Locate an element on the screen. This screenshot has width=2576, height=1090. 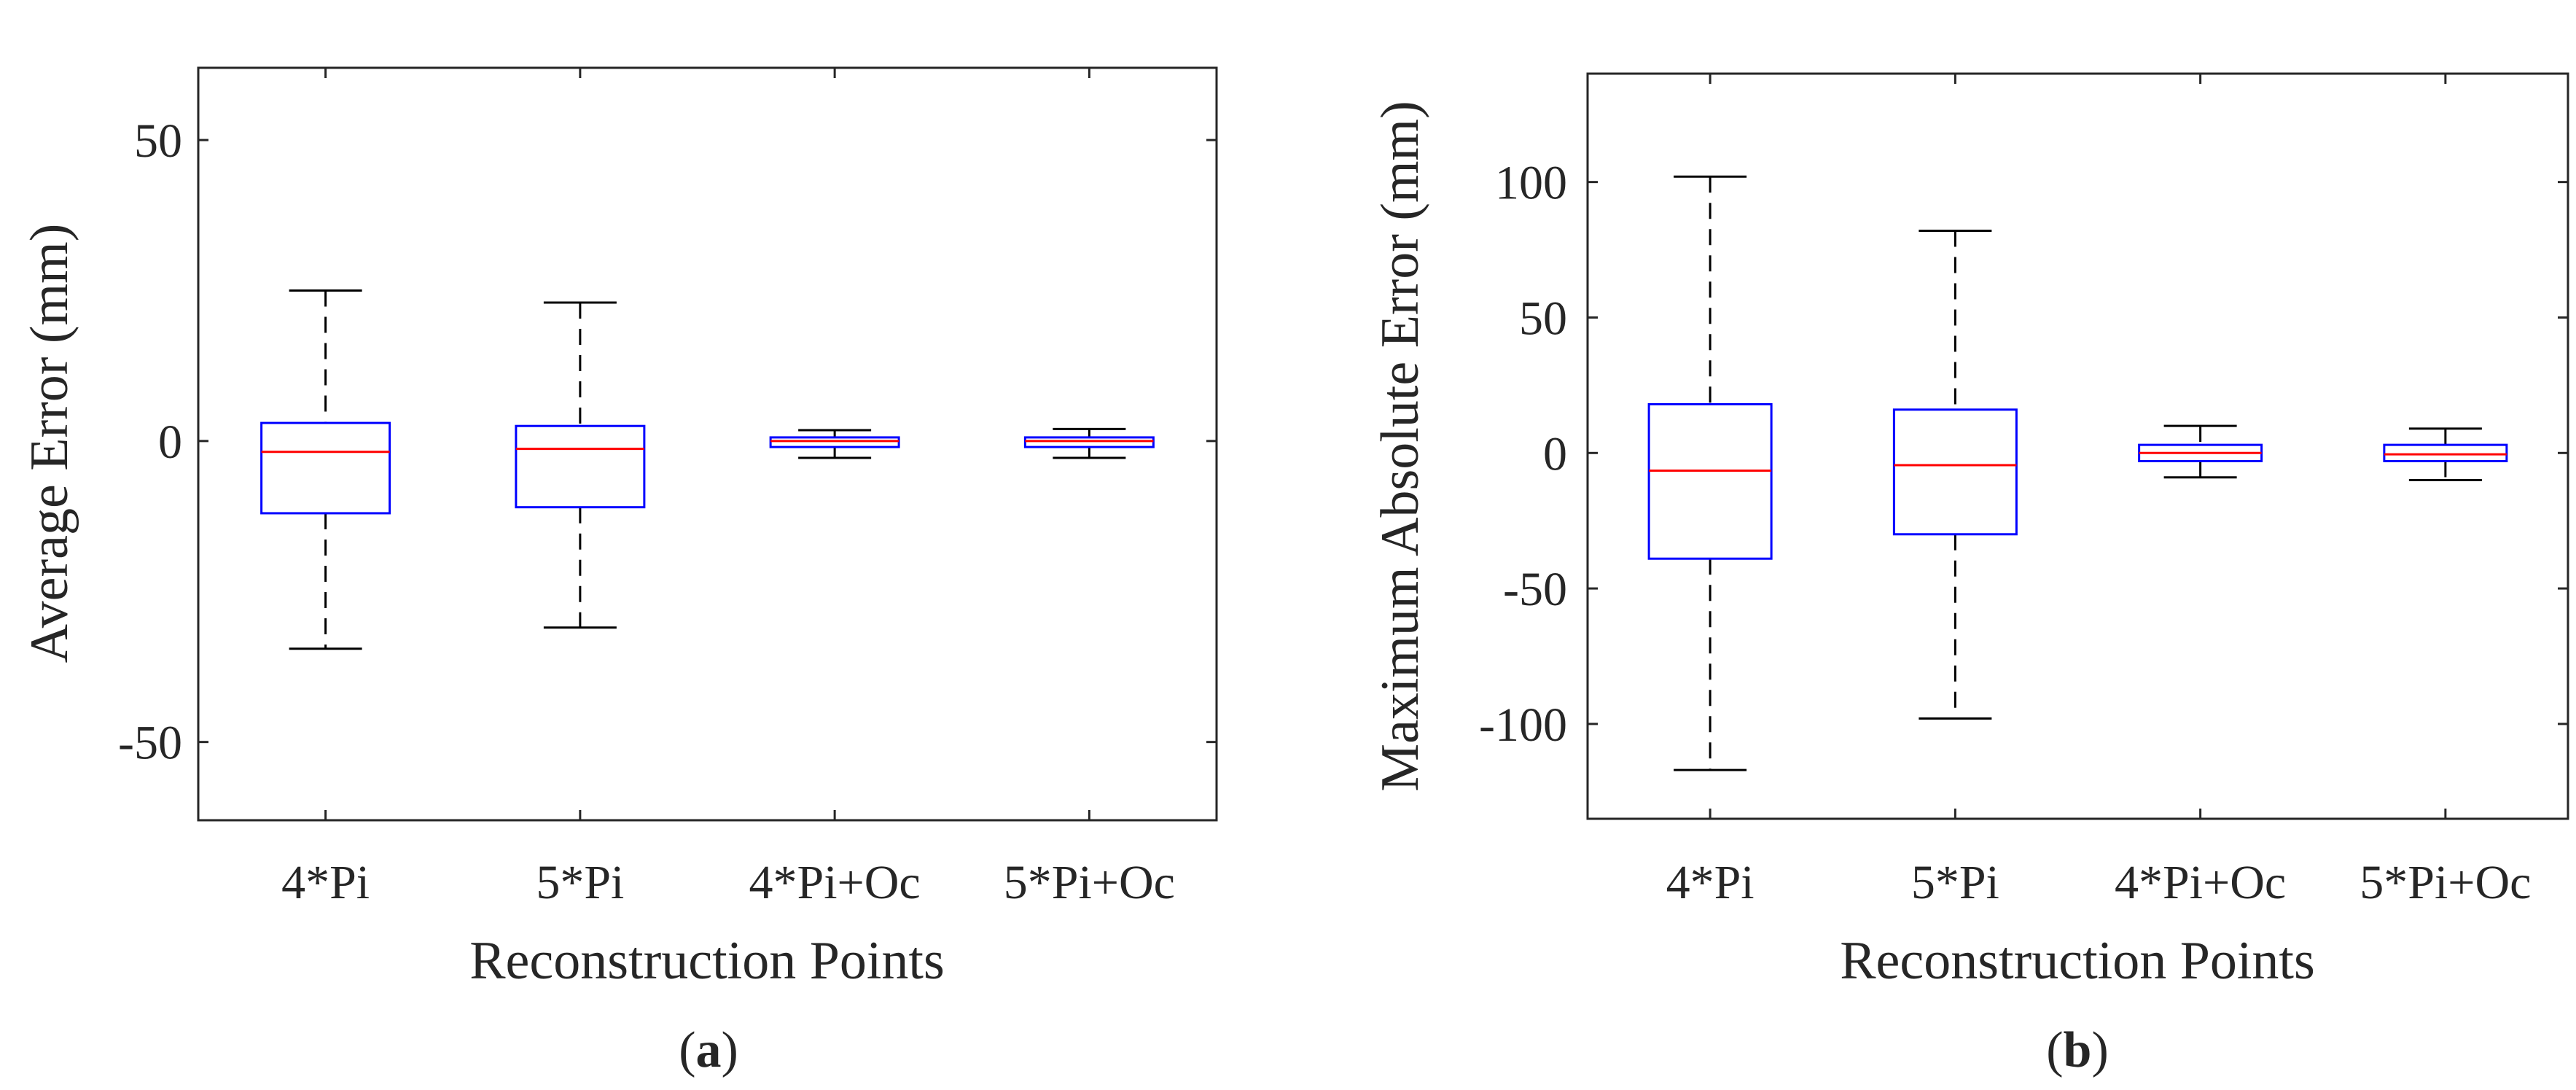
panel-letter: b is located at coordinates (2078, 1050).